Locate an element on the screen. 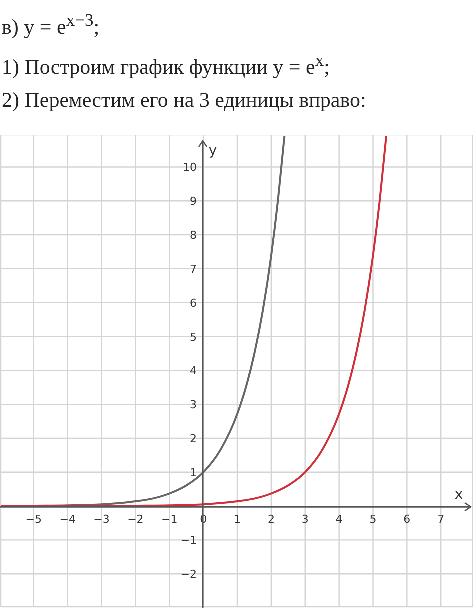  x-tick-label: 2 is located at coordinates (271, 519).